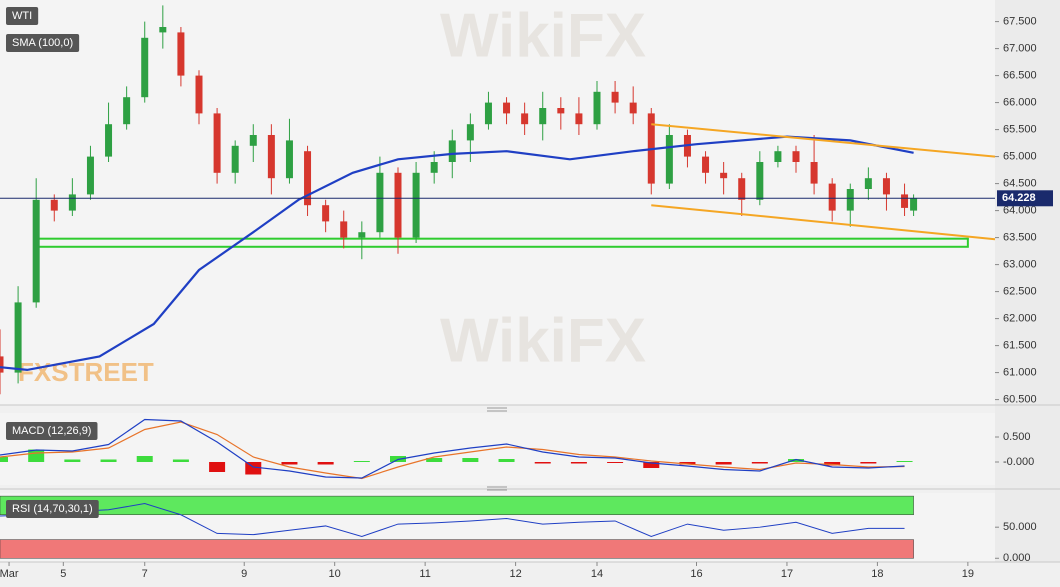 Image resolution: width=1060 pixels, height=587 pixels. I want to click on panel-title: SMA (100,0), so click(42, 43).